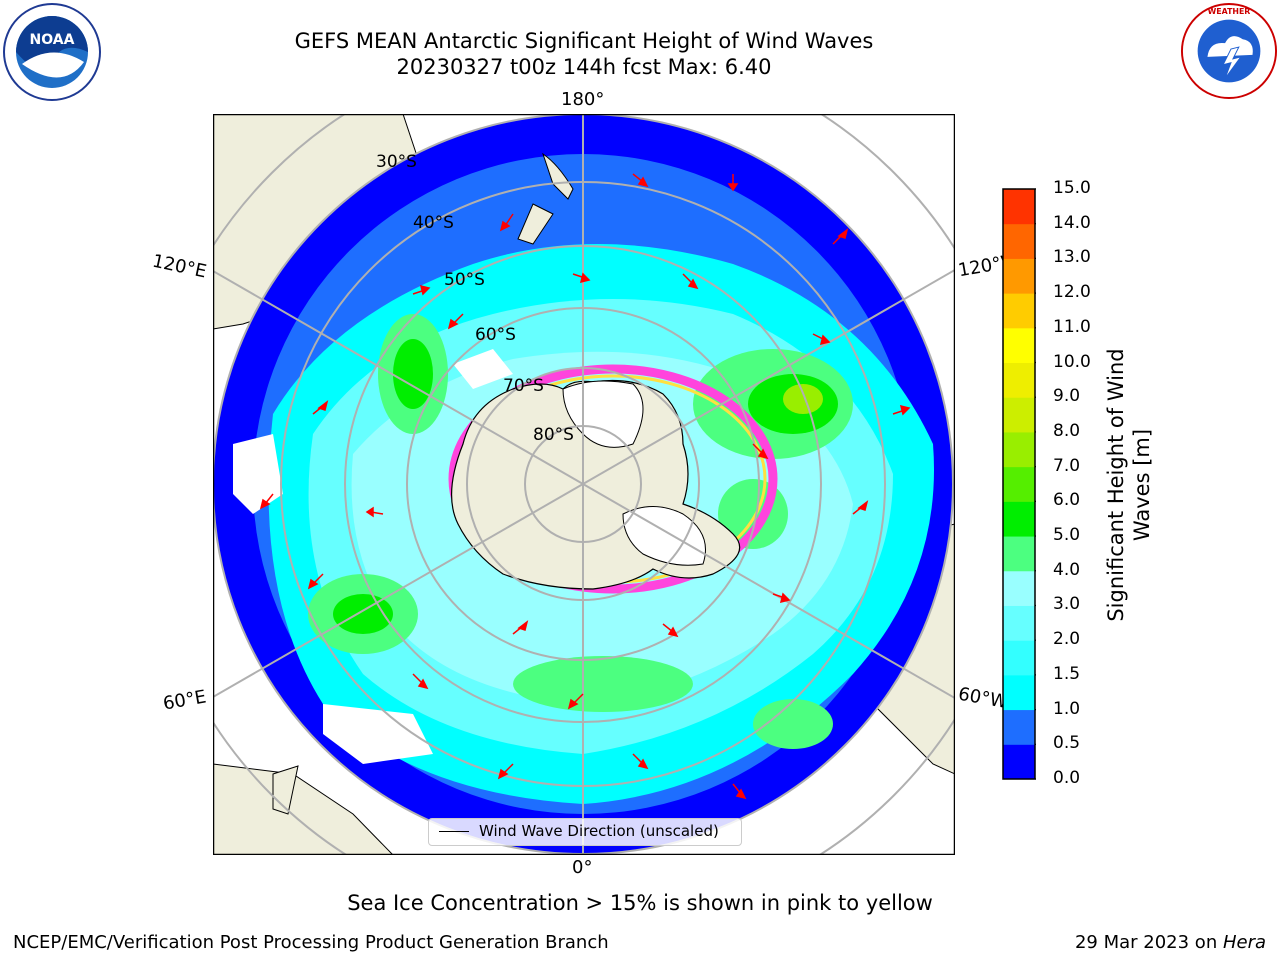 The width and height of the screenshot is (1280, 960). Describe the element at coordinates (1067, 430) in the screenshot. I see `colorbar-tick-label: 8.0` at that location.